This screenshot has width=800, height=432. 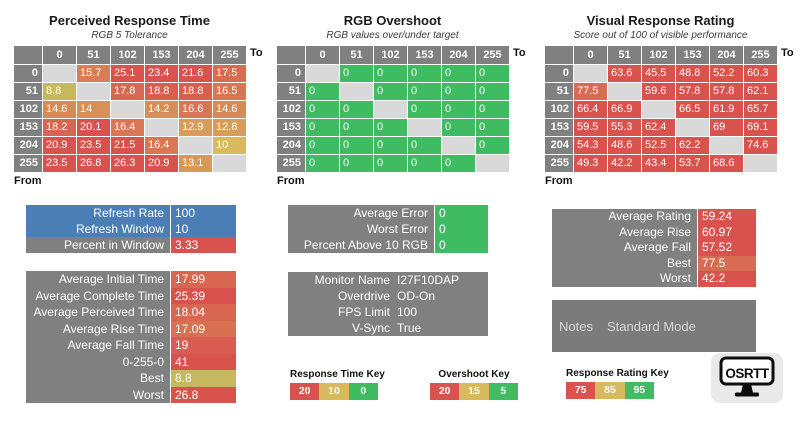 I want to click on heatmap-cell: 21.6, so click(x=195, y=73).